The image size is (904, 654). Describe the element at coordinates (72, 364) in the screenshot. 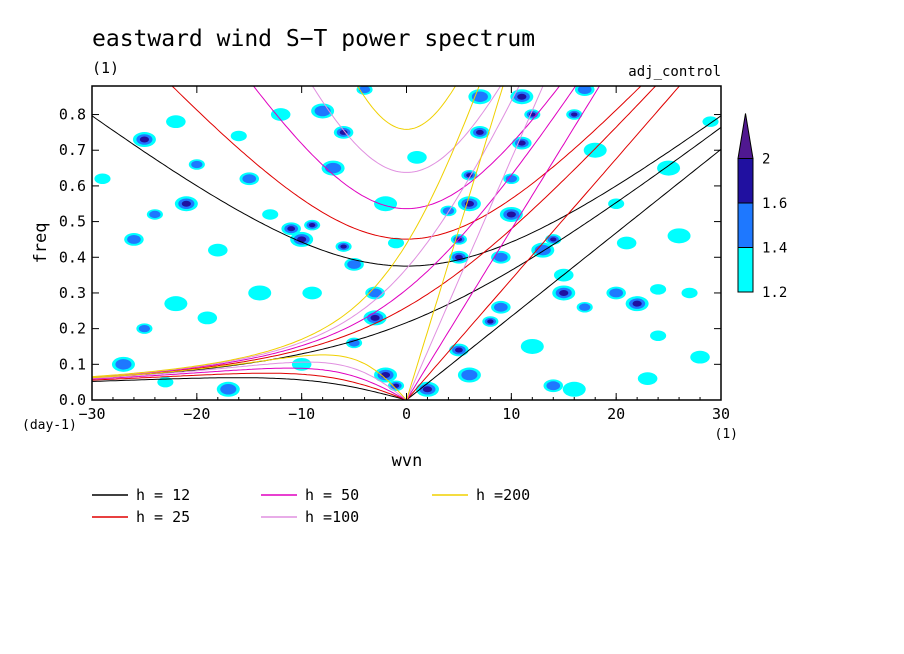

I see `y-tick-label: 0.1` at that location.